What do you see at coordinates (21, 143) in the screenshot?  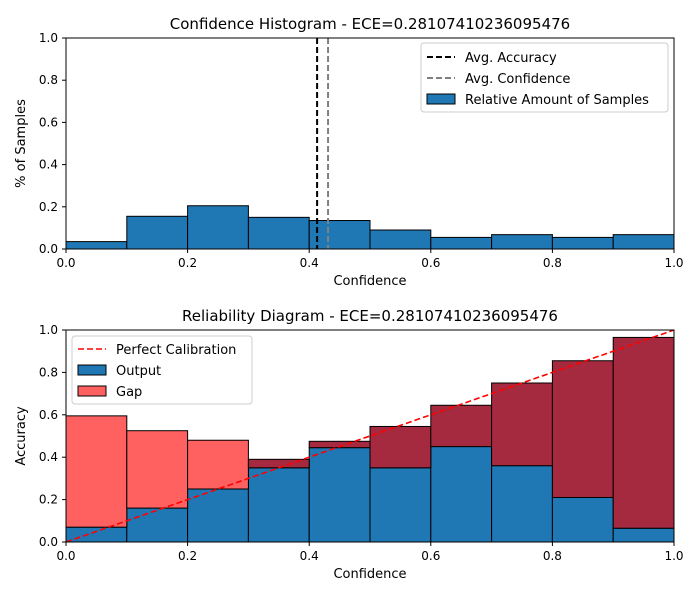 I see `y-axis-label: % of Samples` at bounding box center [21, 143].